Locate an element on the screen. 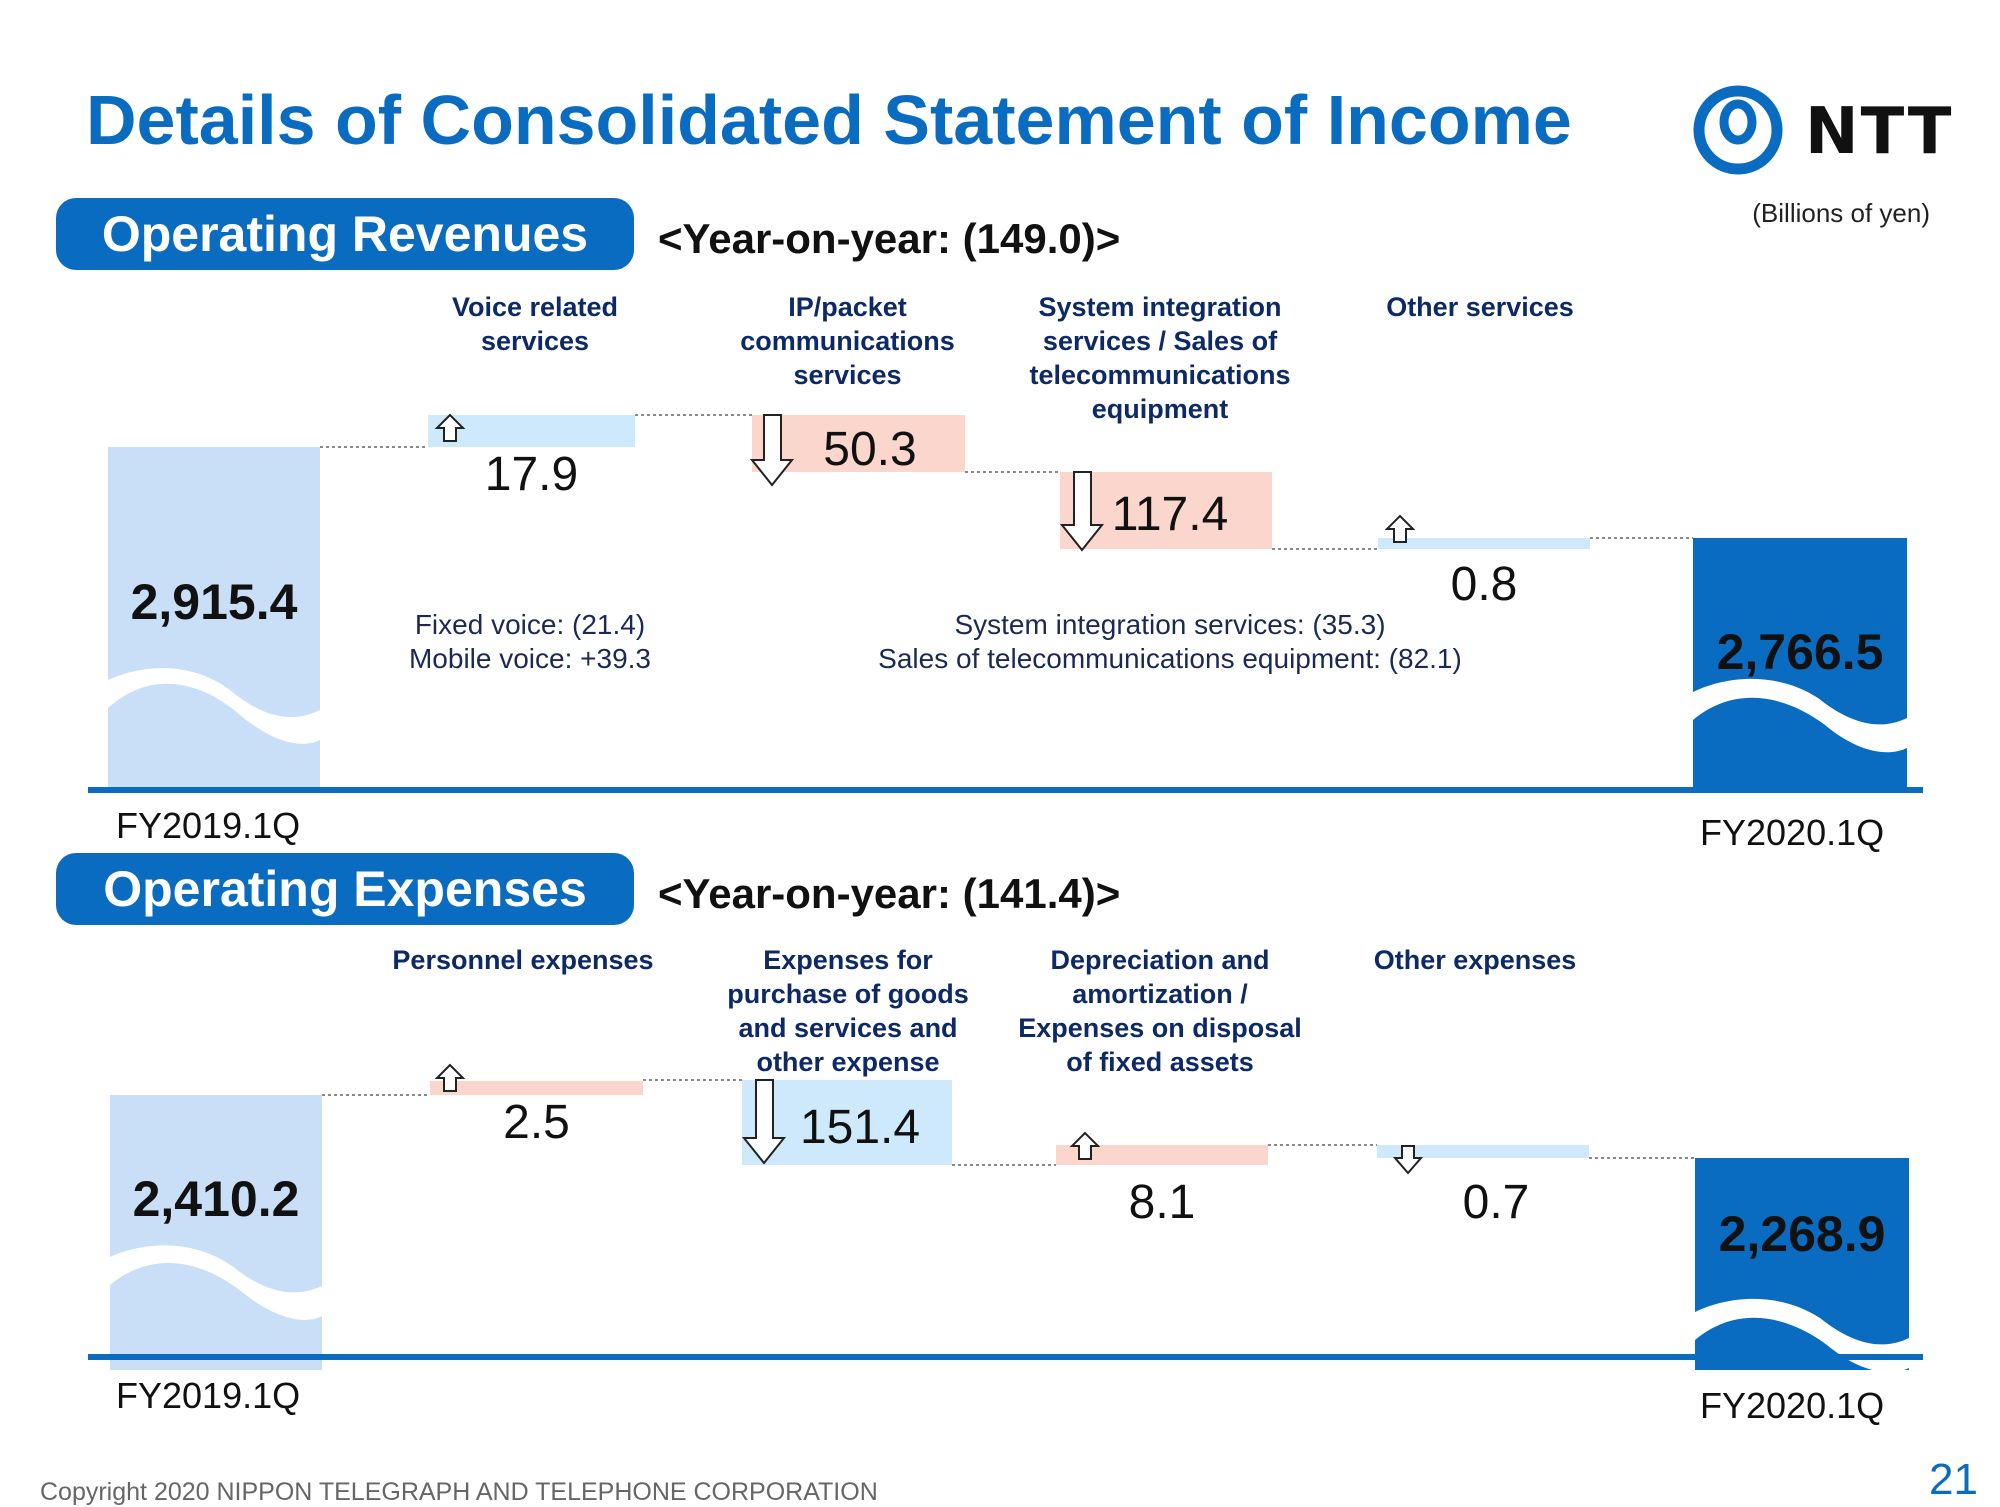 This screenshot has width=2000, height=1507. delta-bar-depreciation is located at coordinates (1162, 1155).